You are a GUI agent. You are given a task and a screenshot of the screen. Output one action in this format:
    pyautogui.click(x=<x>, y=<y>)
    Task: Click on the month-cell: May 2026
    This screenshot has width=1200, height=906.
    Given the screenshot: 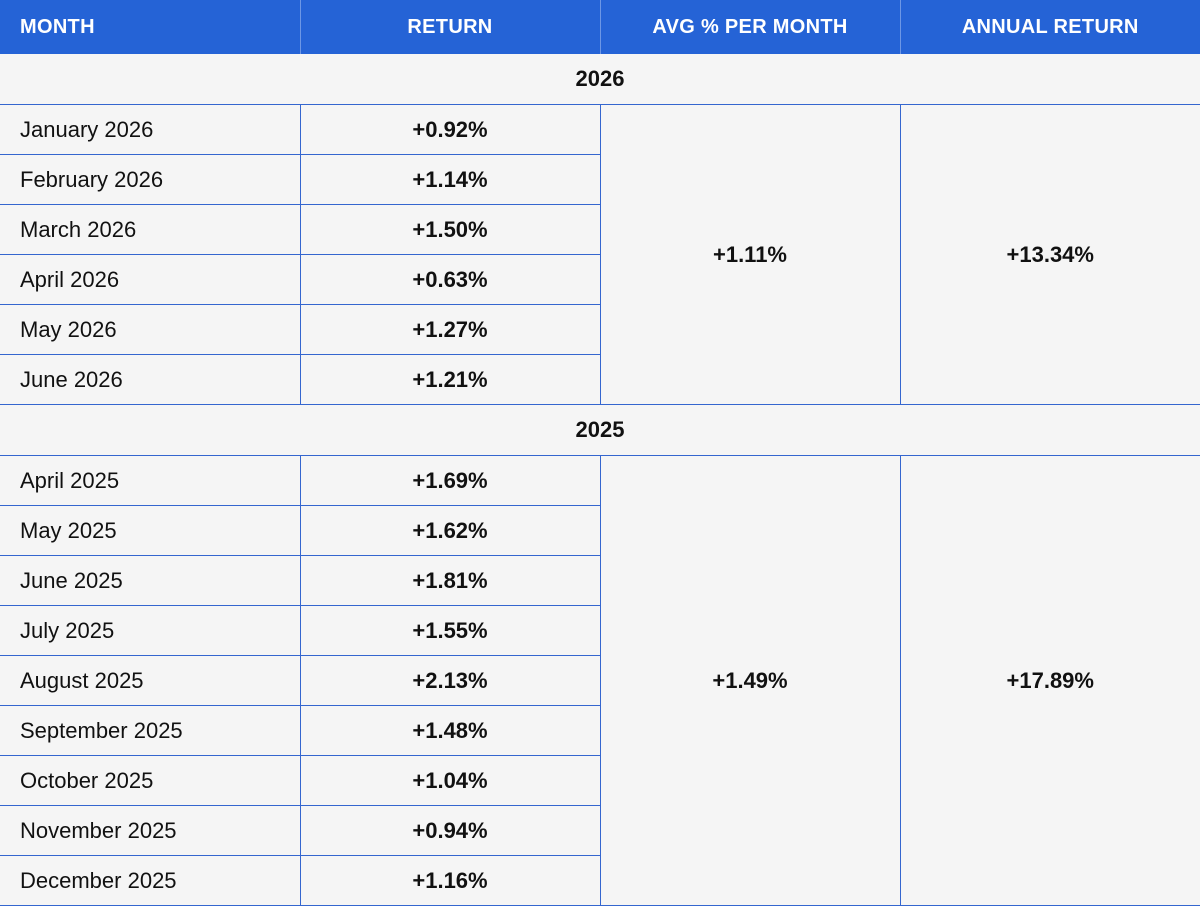 What is the action you would take?
    pyautogui.click(x=150, y=329)
    